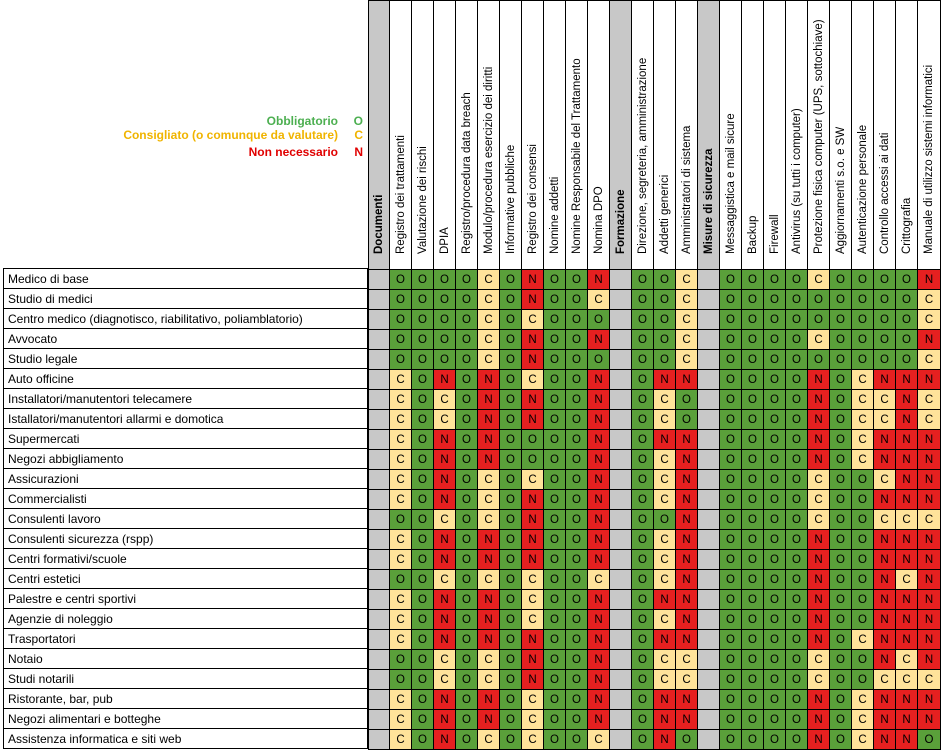  Describe the element at coordinates (708, 135) in the screenshot. I see `section-header: Misure di sicurezza` at that location.